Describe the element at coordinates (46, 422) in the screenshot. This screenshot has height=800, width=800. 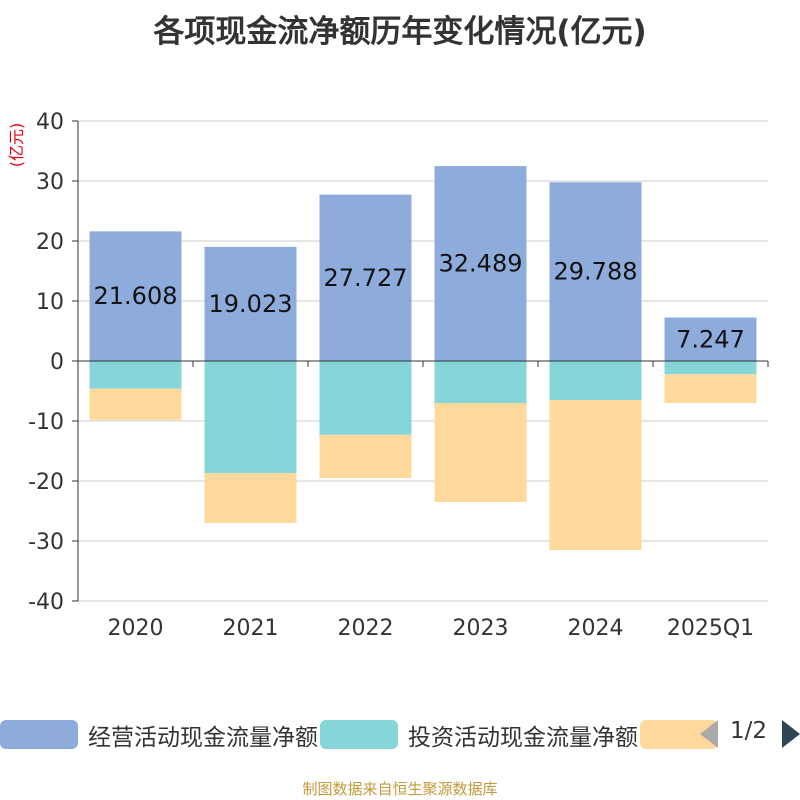
I see `y-tick-label: -10` at that location.